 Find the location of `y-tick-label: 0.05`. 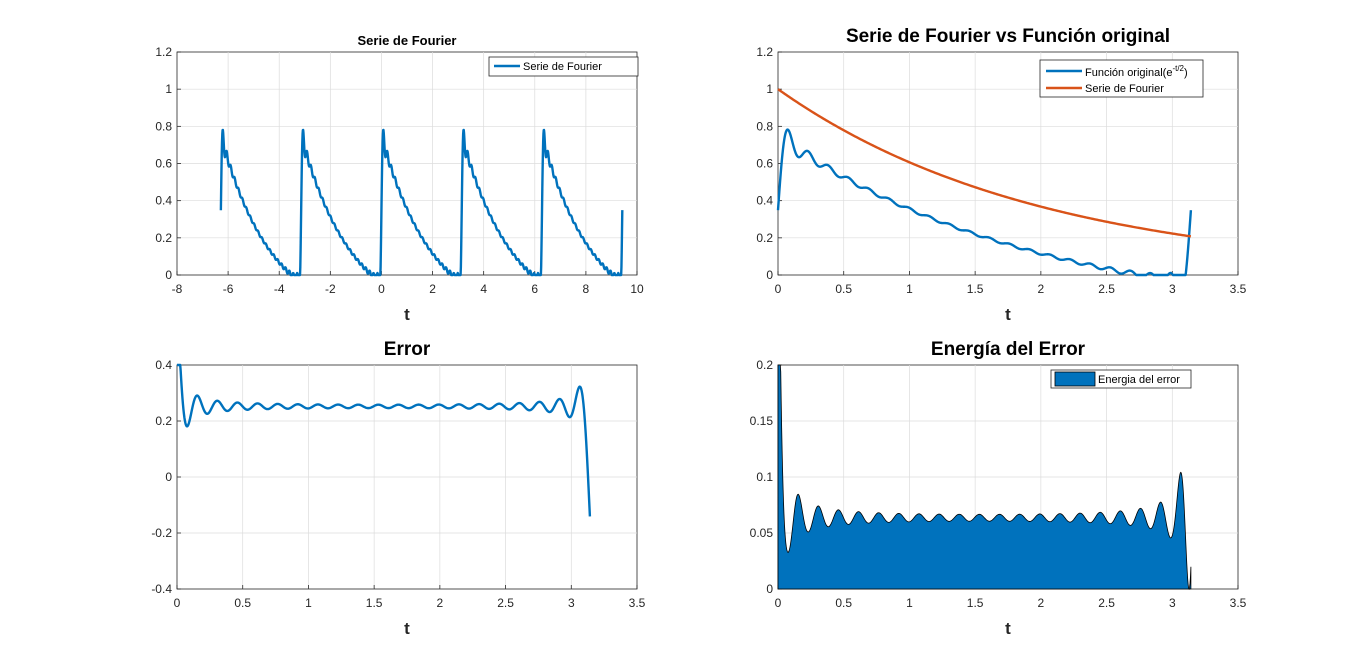

y-tick-label: 0.05 is located at coordinates (762, 533).